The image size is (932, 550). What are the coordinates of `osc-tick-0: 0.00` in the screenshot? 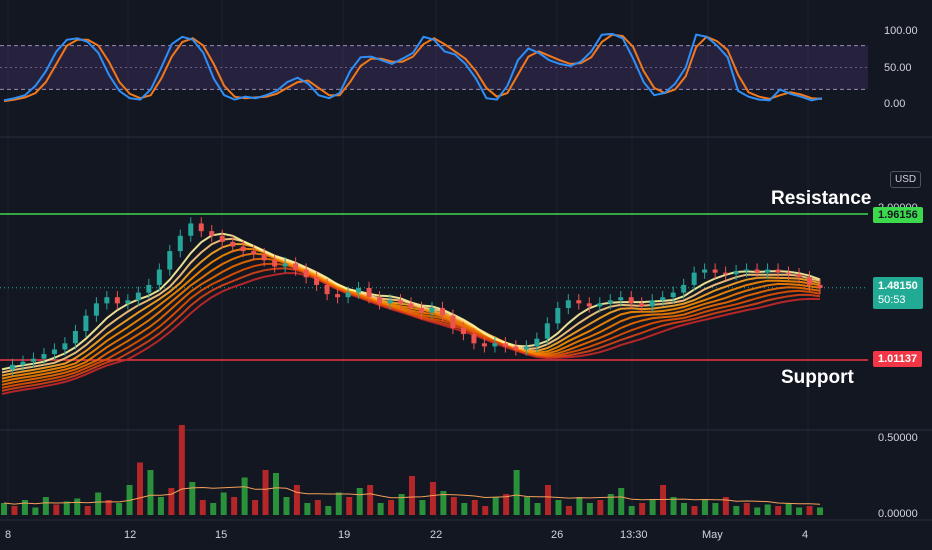 It's located at (895, 104).